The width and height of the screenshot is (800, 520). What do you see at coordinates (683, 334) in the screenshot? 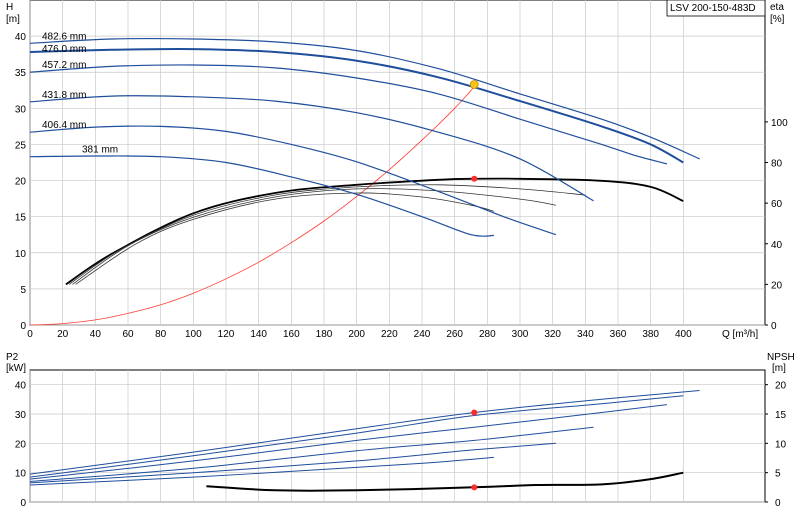
I see `x-tick-label: 400` at bounding box center [683, 334].